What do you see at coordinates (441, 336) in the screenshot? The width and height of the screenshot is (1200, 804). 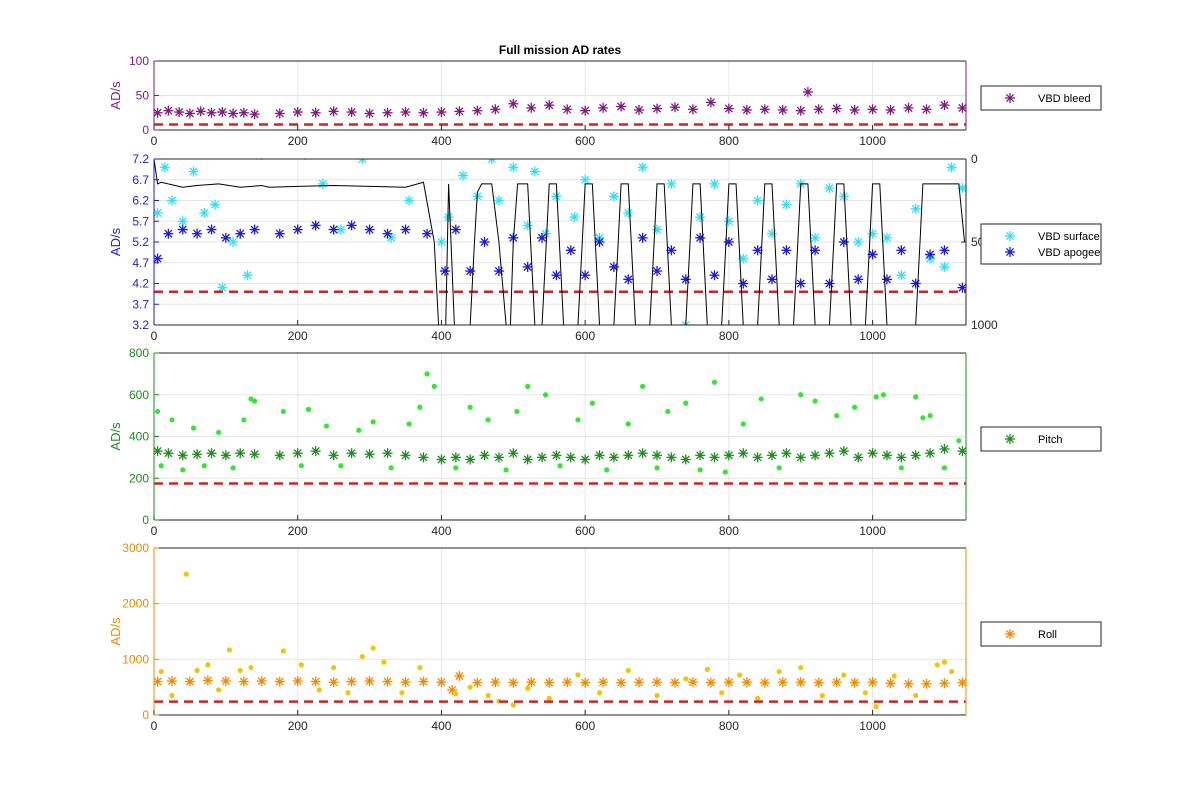 I see `x-tick-label: 400` at bounding box center [441, 336].